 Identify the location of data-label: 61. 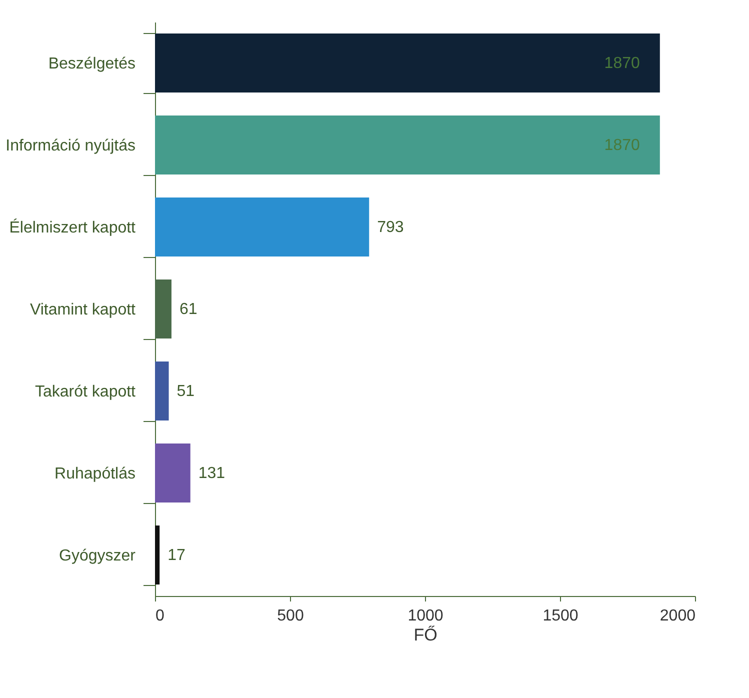
(188, 309).